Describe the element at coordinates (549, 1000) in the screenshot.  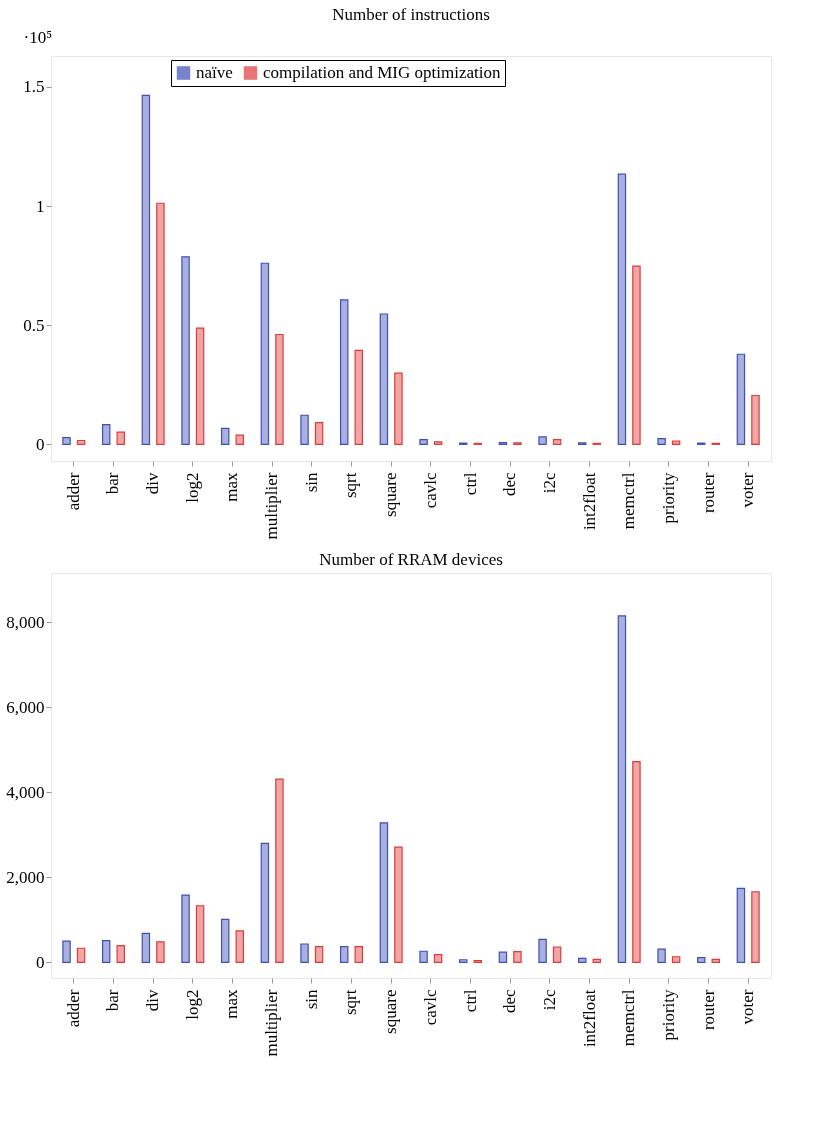
I see `x-tick-label: i2c` at that location.